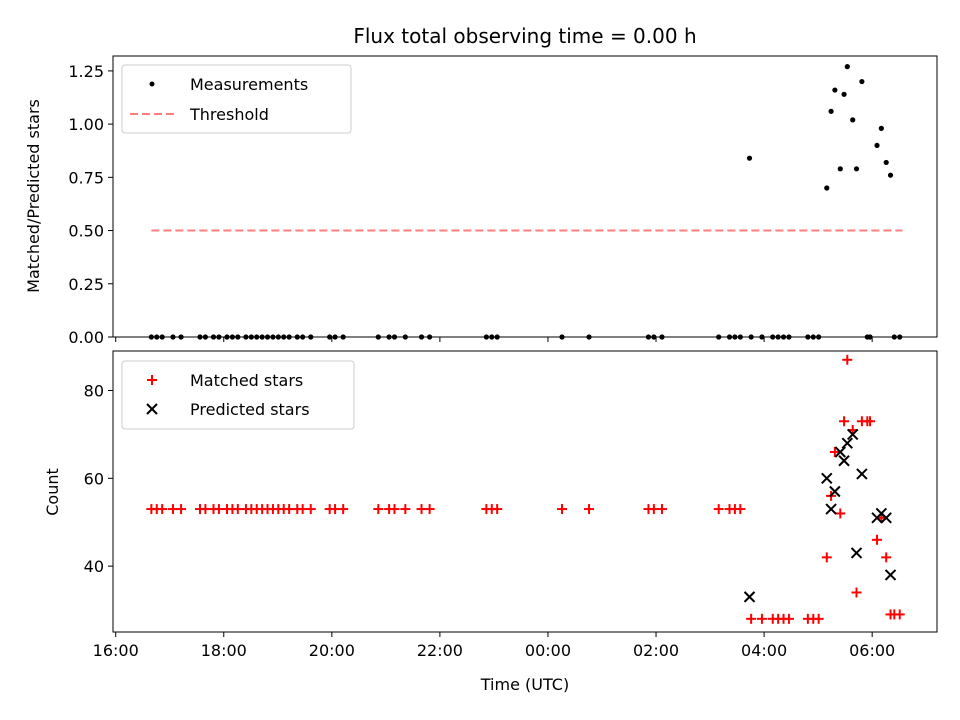 Image resolution: width=960 pixels, height=720 pixels. What do you see at coordinates (94, 566) in the screenshot?
I see `y-tick-label: 40` at bounding box center [94, 566].